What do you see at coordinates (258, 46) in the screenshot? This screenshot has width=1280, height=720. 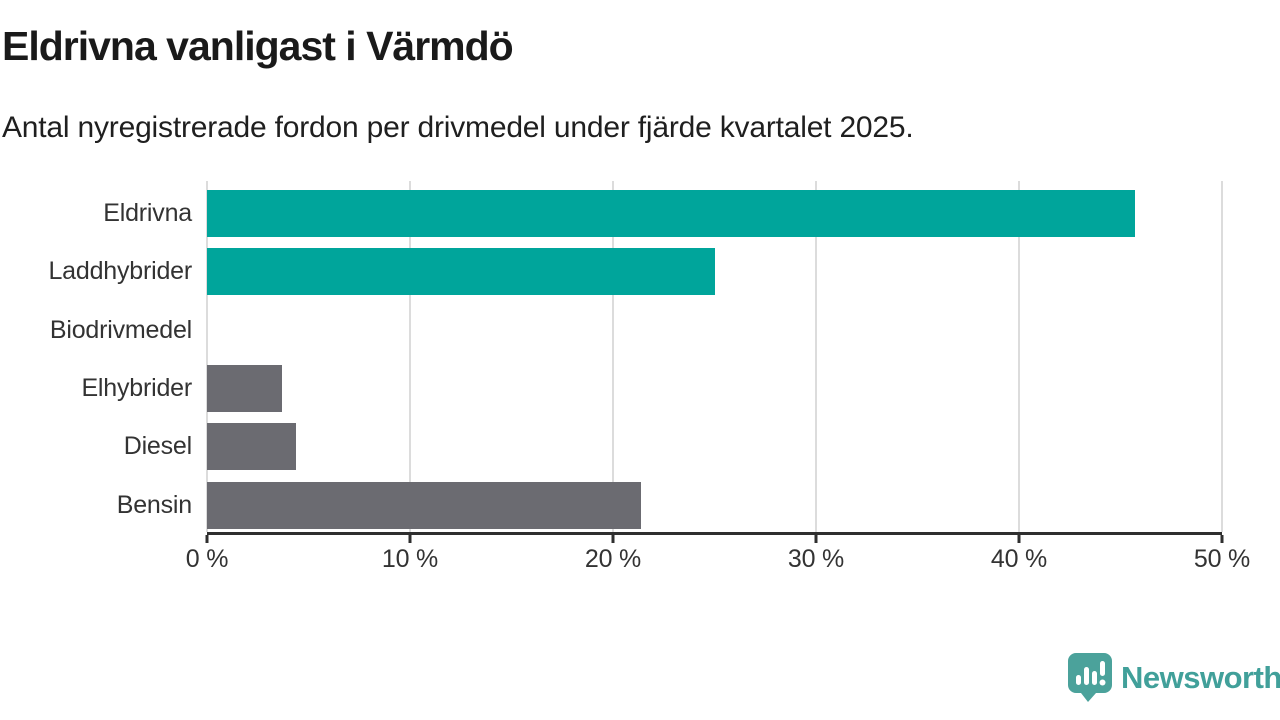 I see `chart-title: Eldrivna vanligast i Värmdö` at bounding box center [258, 46].